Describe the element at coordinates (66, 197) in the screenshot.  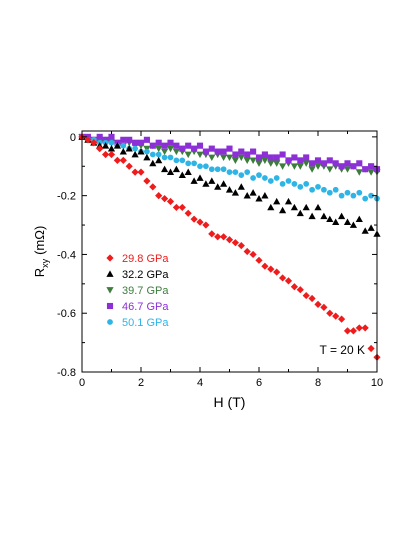
I see `y-tick-label: -0.2` at that location.